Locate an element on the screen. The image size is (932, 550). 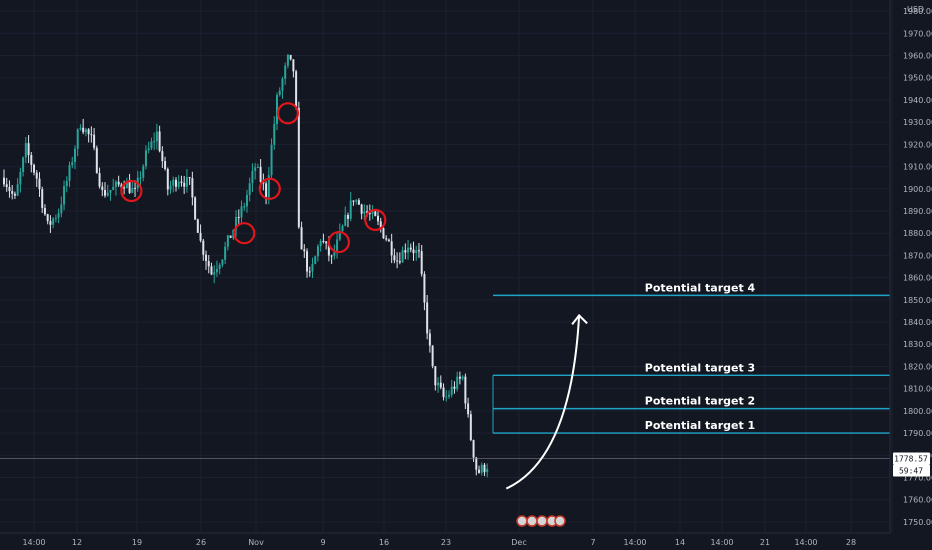
events-icons is located at coordinates (541, 521).